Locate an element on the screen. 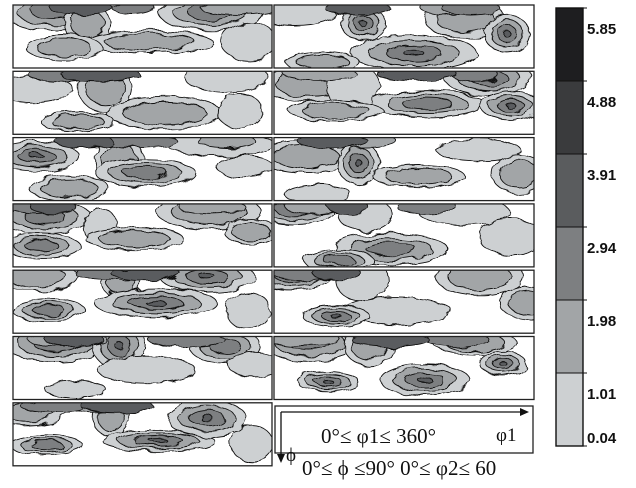 Image resolution: width=636 pixels, height=488 pixels. phi-arrowhead is located at coordinates (281, 458).